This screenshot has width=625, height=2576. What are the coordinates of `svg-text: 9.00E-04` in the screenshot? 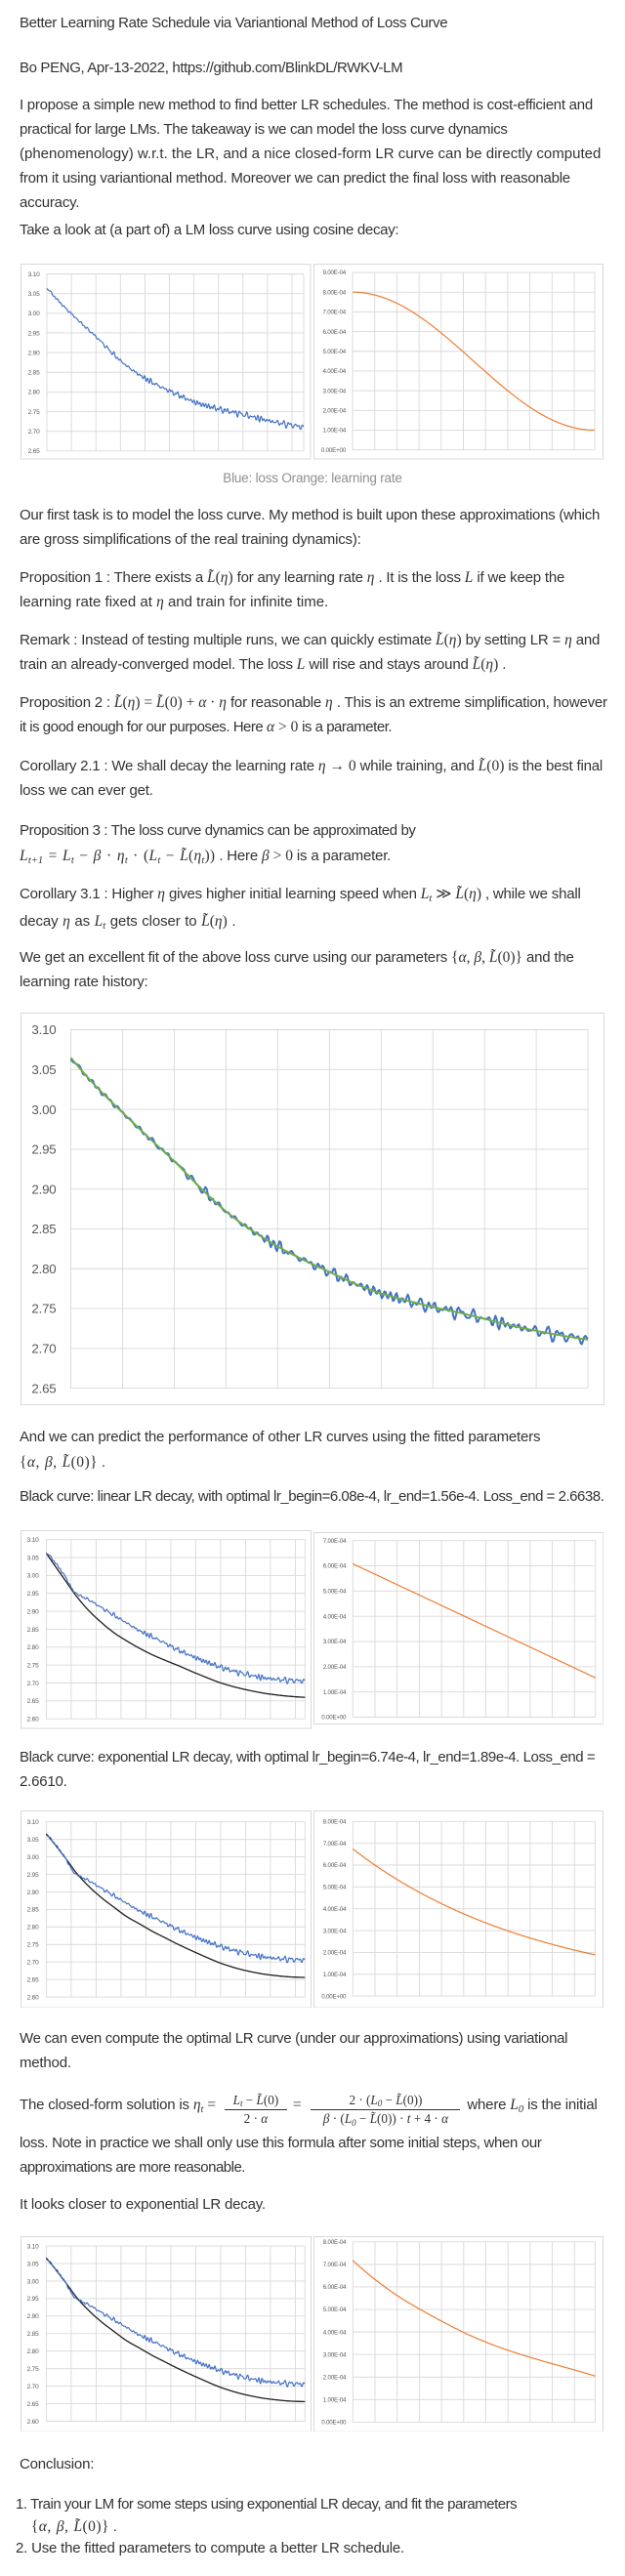 It's located at (334, 273).